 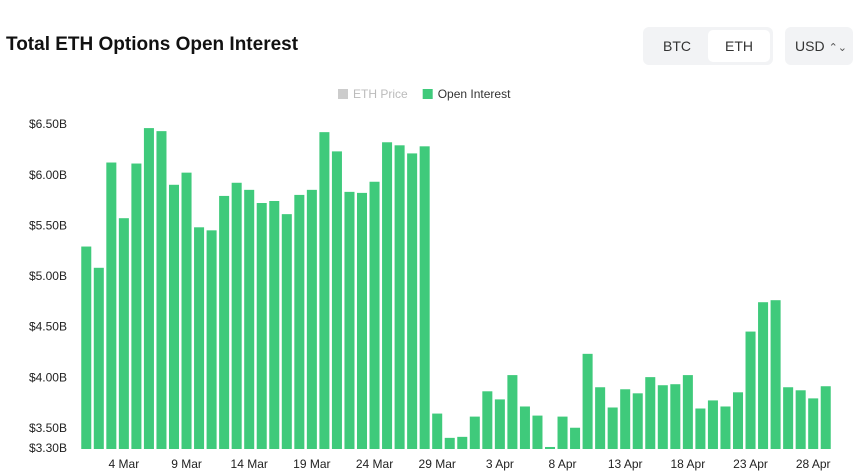 I want to click on currency-label: USD, so click(x=810, y=46).